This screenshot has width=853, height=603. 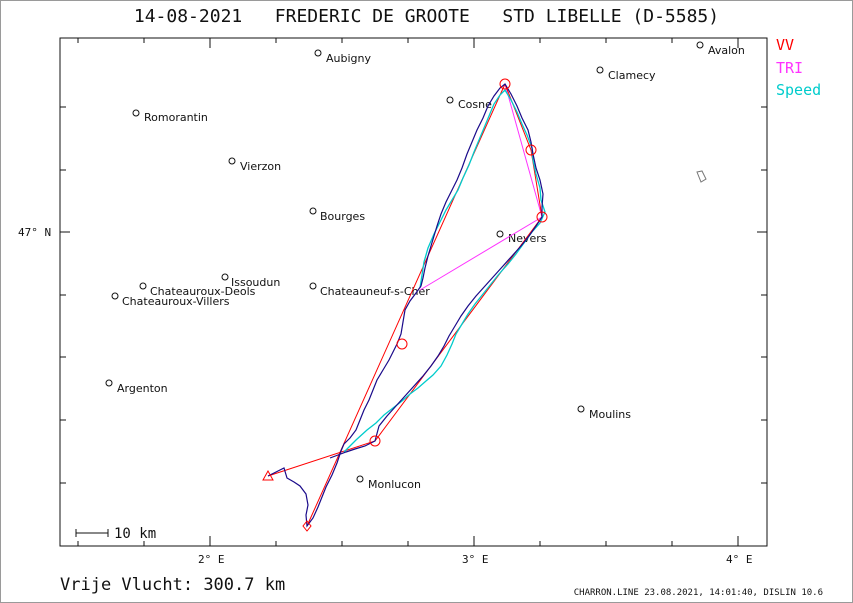 What do you see at coordinates (188, 16) in the screenshot?
I see `flight-date: 14-08-2021` at bounding box center [188, 16].